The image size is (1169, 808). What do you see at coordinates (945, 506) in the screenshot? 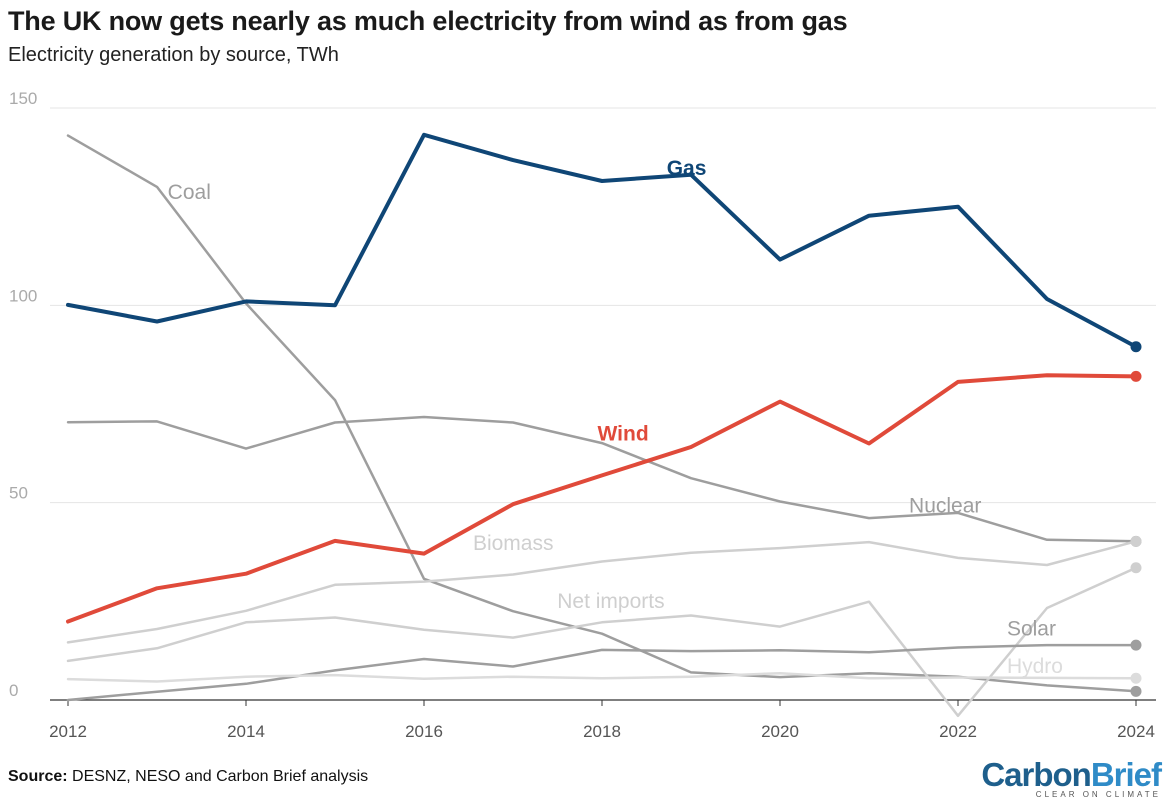
I see `nuclear-series-label: Nuclear` at bounding box center [945, 506].